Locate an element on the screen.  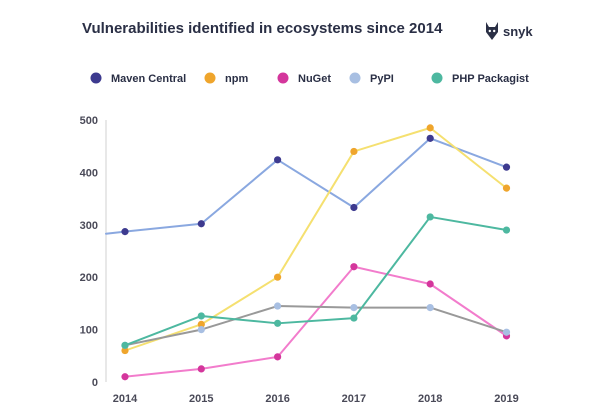
legend-entry: PHP Packagist is located at coordinates (480, 78).